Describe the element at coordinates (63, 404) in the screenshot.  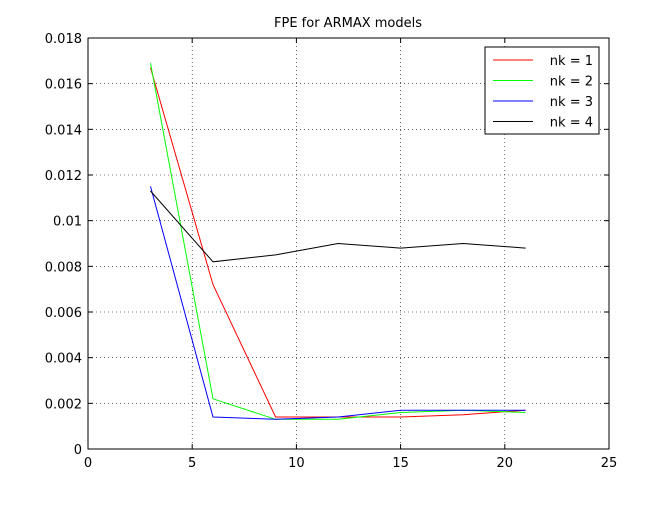
I see `y-tick-label: 0.002` at that location.